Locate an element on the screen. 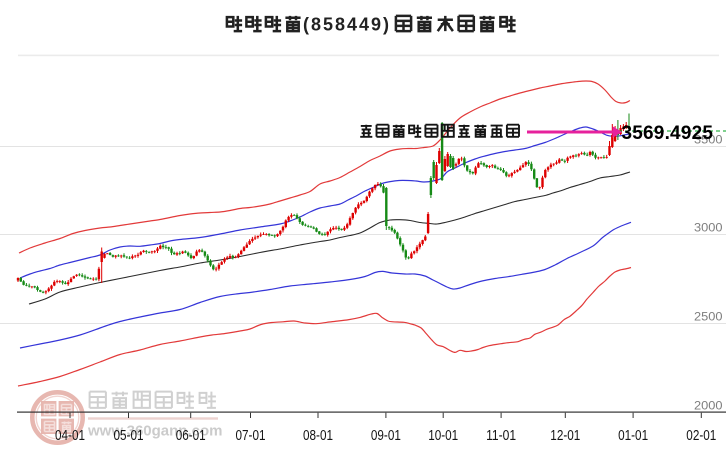 This screenshot has width=726, height=455. svg-text: 2500 is located at coordinates (708, 317).